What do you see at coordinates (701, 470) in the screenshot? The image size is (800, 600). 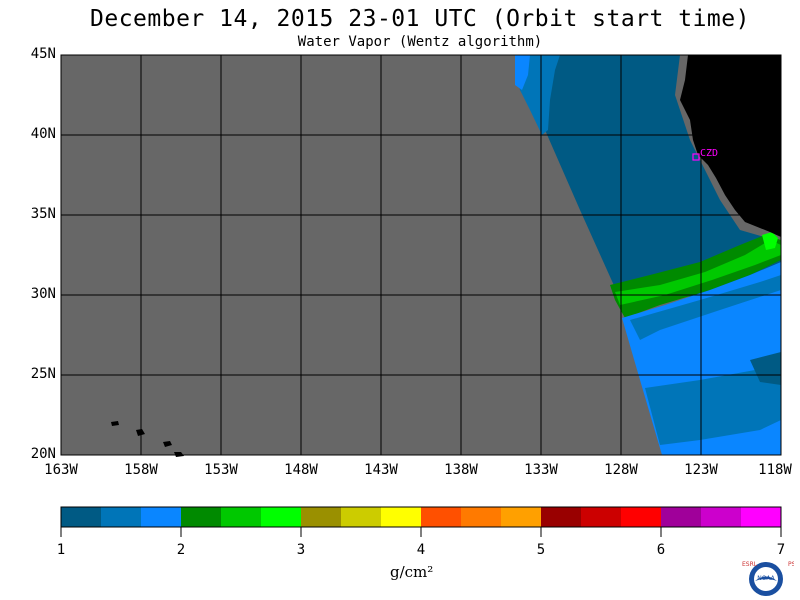 I see `longitude-label: 123W` at bounding box center [701, 470].